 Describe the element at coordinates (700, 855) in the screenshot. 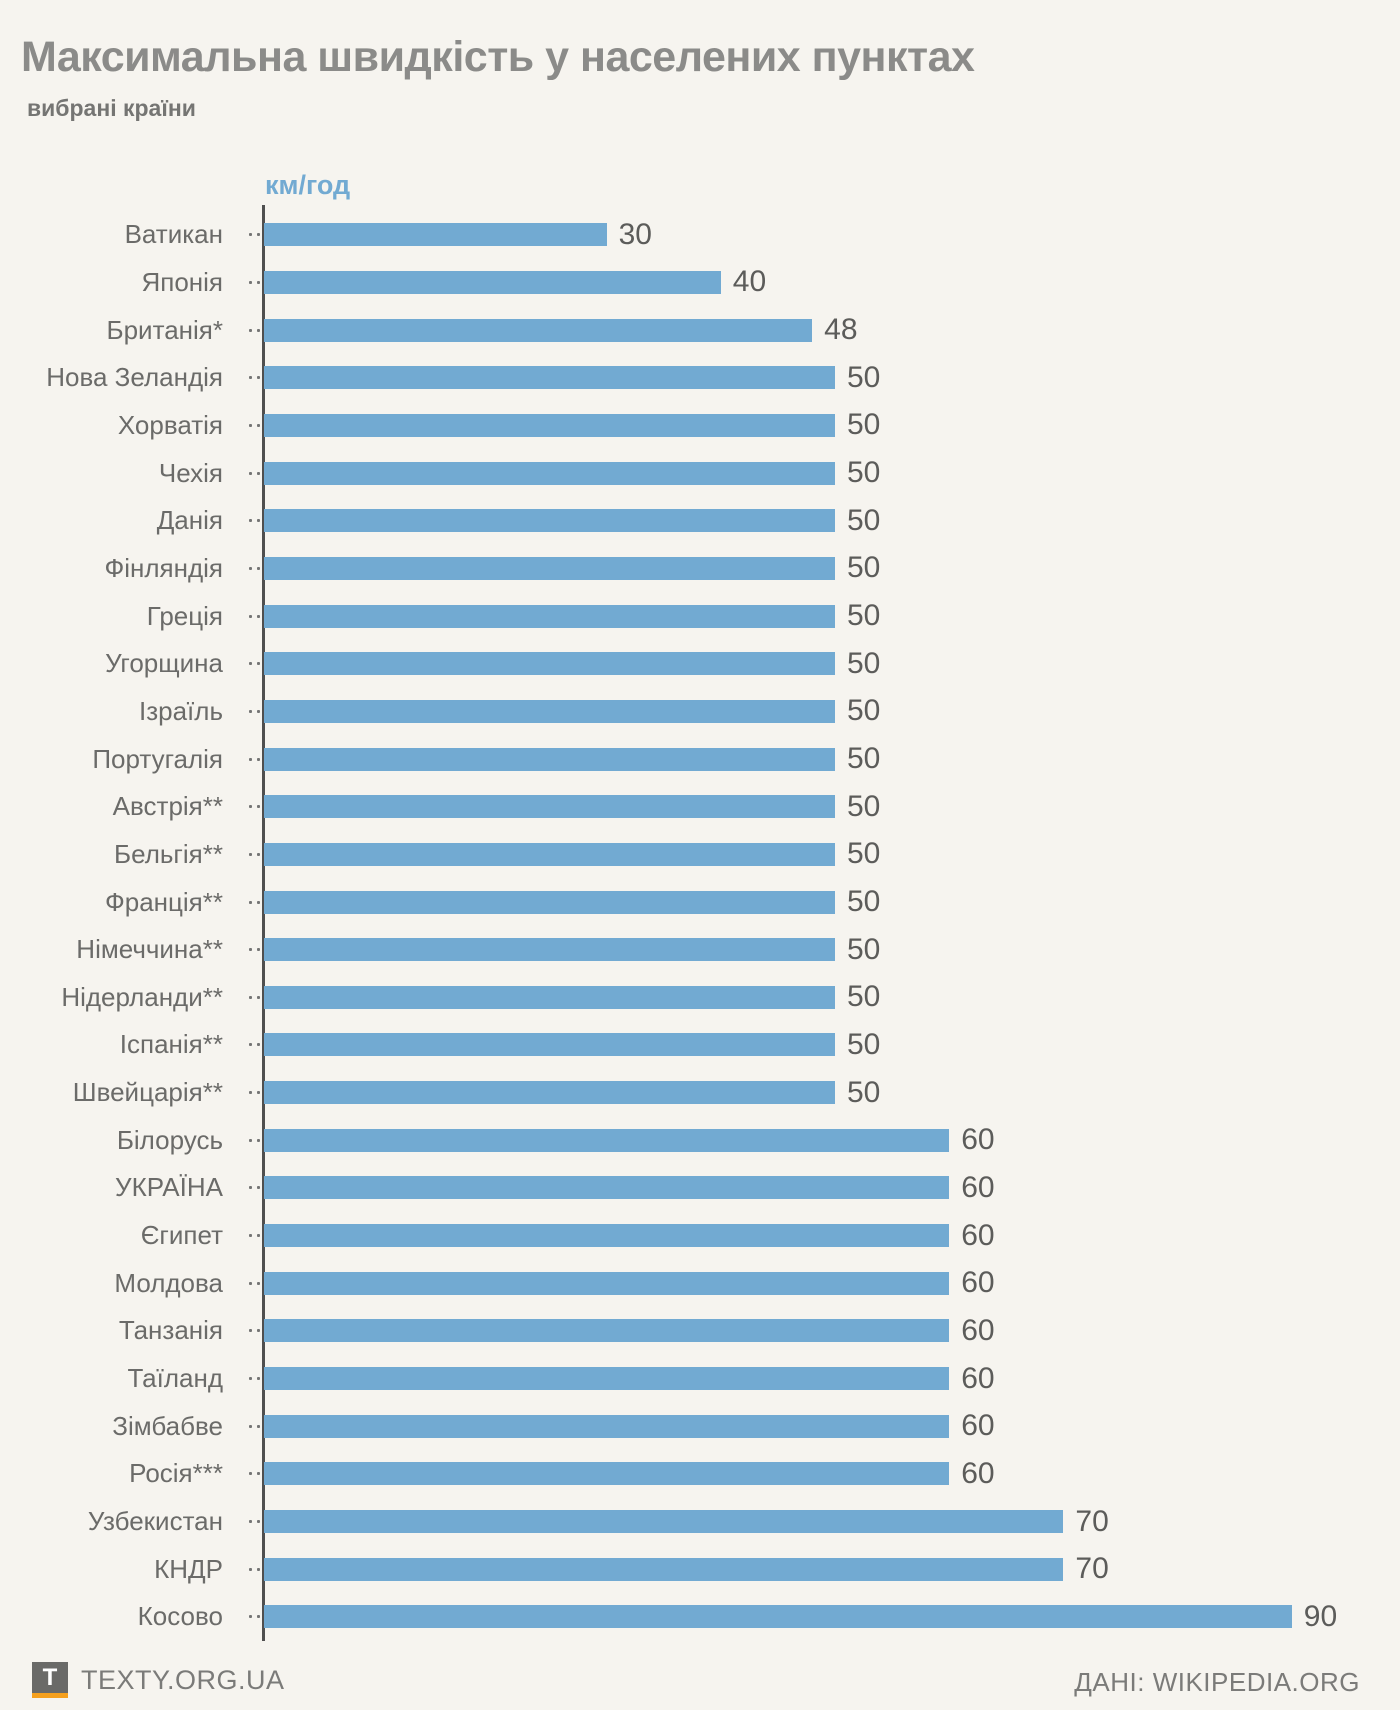

I see `bar-row: Бельгія** 50` at that location.